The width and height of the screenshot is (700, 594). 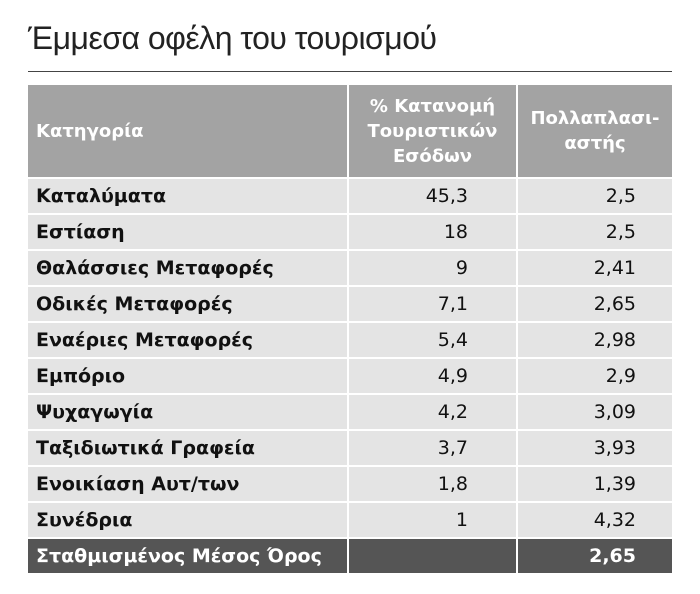 I want to click on header-cell: Πολλαπλασι-αστής, so click(x=595, y=131).